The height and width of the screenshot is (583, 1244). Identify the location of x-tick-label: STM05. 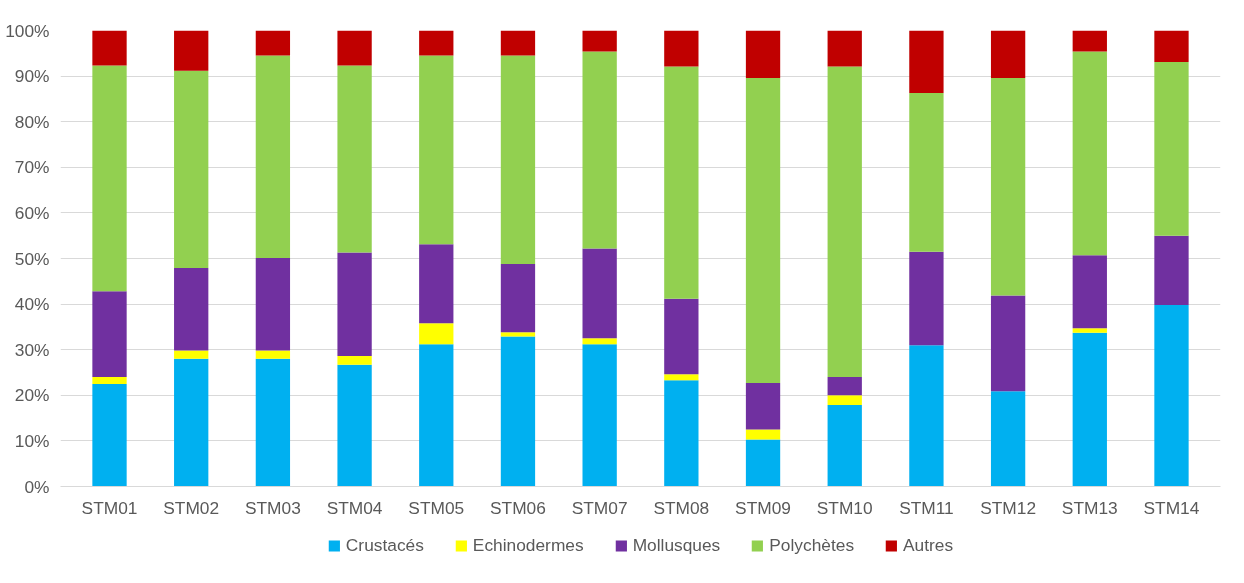
(436, 507).